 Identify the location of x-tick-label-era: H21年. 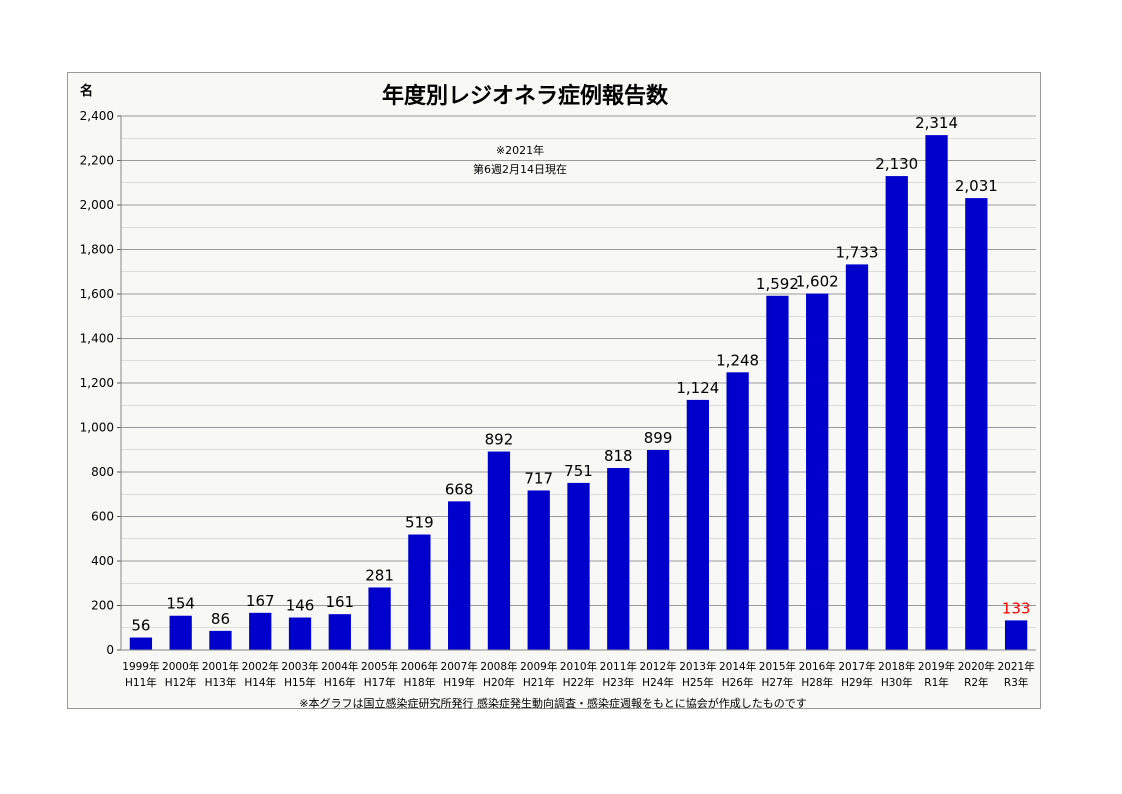
(539, 682).